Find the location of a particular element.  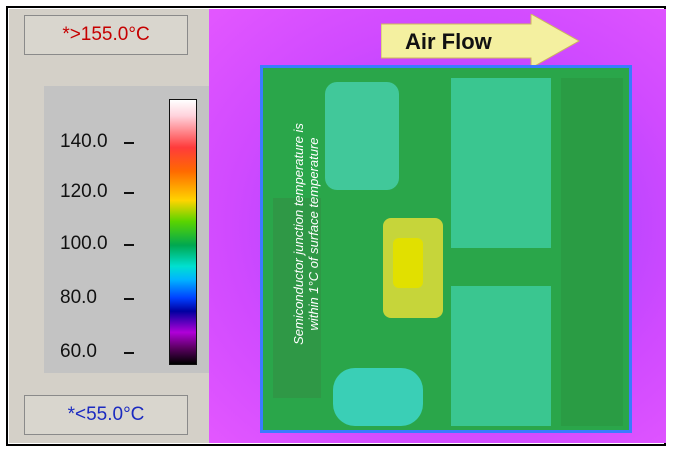

color-scale-bar is located at coordinates (183, 232).